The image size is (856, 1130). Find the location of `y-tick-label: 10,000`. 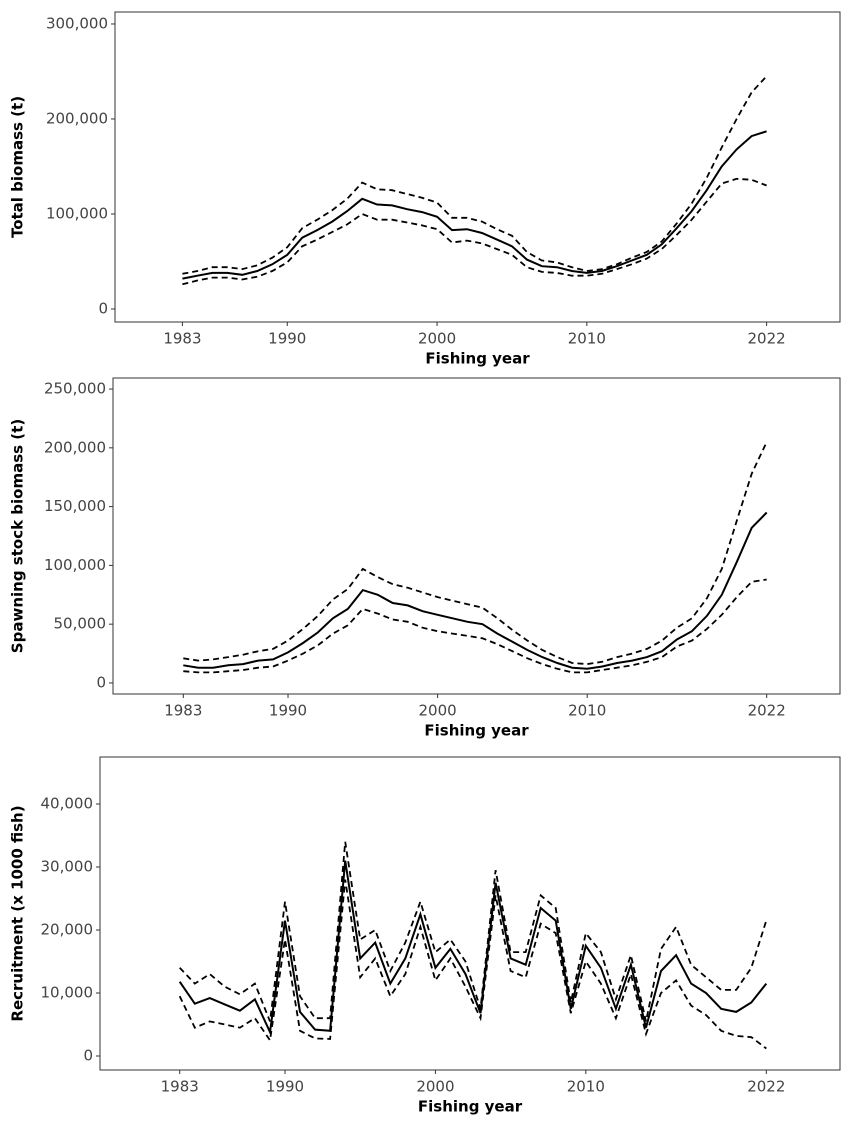

y-tick-label: 10,000 is located at coordinates (67, 993).